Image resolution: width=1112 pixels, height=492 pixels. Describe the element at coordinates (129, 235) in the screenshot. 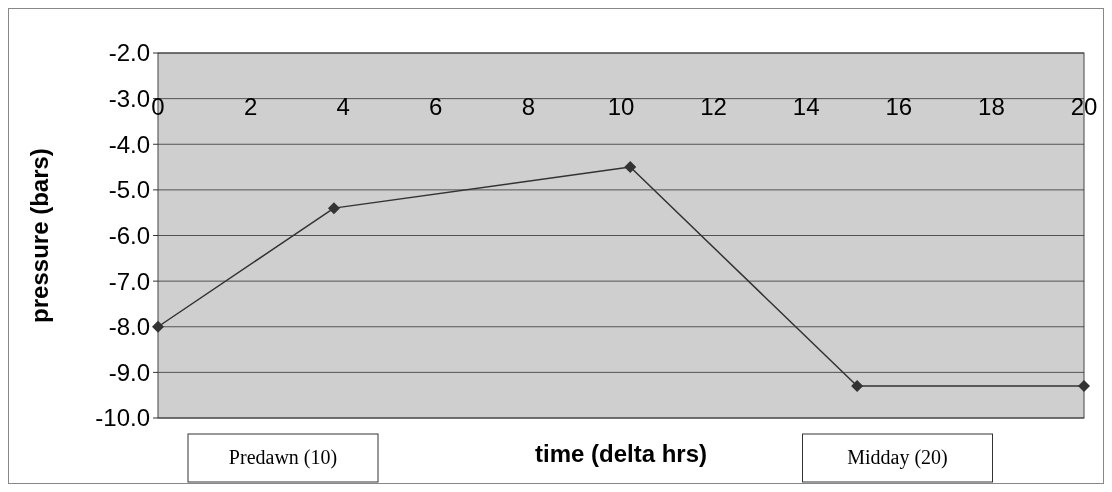

I see `y-tick-label: -6.0` at that location.